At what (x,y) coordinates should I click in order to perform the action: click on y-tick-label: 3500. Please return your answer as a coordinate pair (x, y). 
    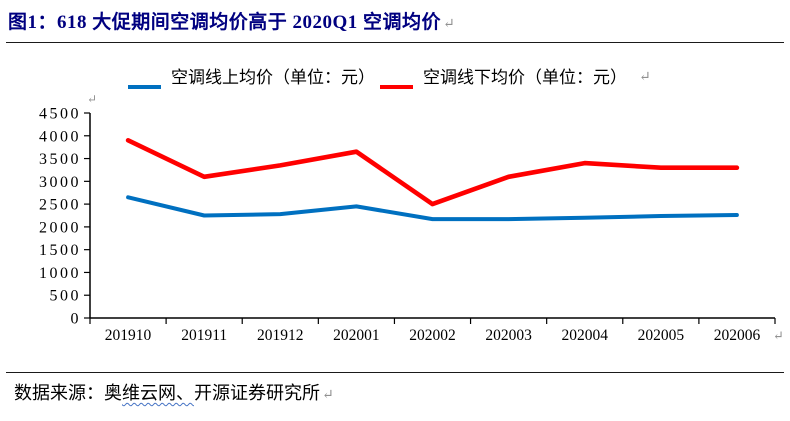
    Looking at the image, I should click on (60, 159).